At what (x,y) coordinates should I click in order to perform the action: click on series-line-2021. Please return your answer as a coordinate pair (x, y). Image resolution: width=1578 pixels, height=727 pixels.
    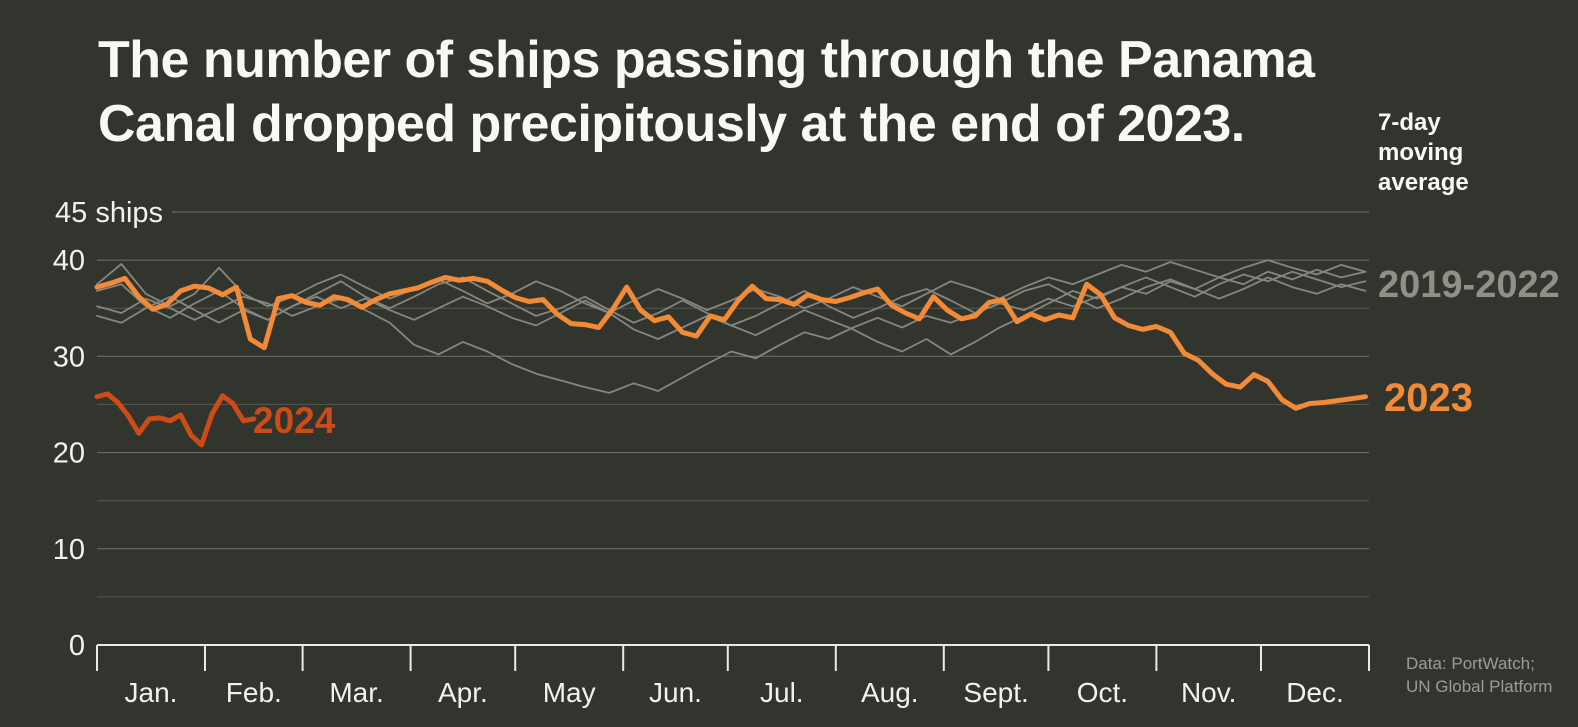
    Looking at the image, I should click on (731, 313).